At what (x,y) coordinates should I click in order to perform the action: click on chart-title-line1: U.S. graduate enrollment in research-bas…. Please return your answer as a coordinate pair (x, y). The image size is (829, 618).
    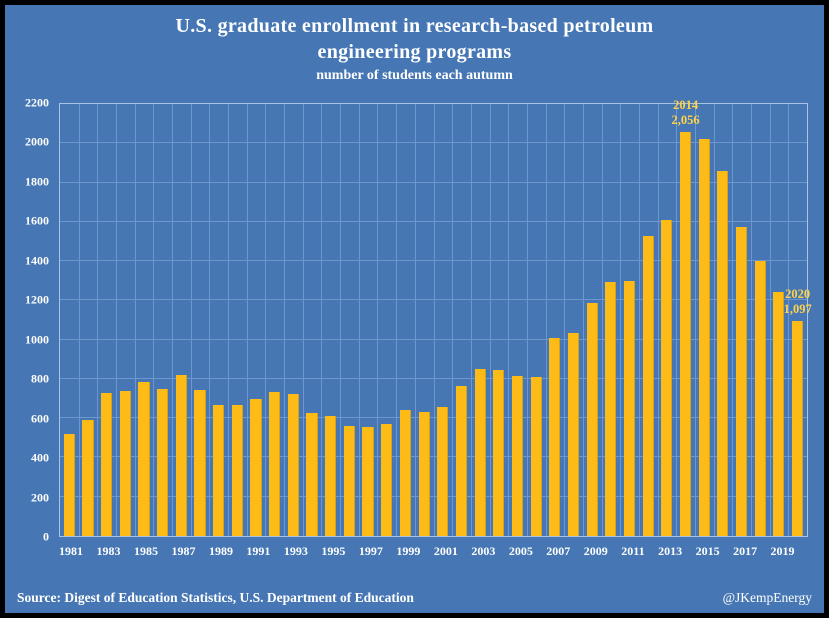
    Looking at the image, I should click on (414, 26).